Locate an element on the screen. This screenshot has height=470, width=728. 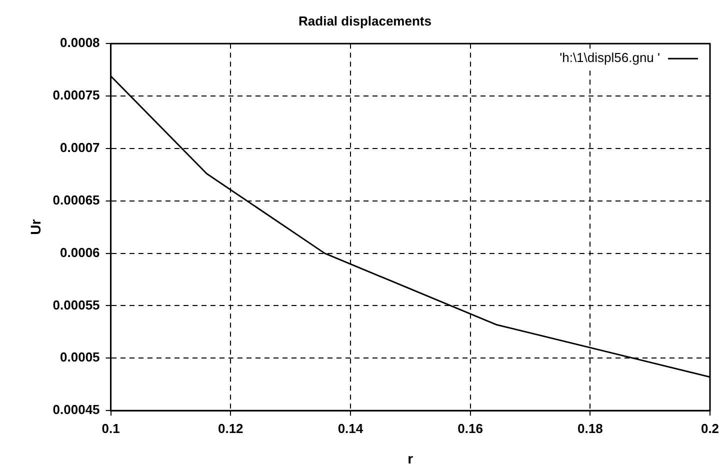
y-tick-label: 0.00065 is located at coordinates (76, 200).